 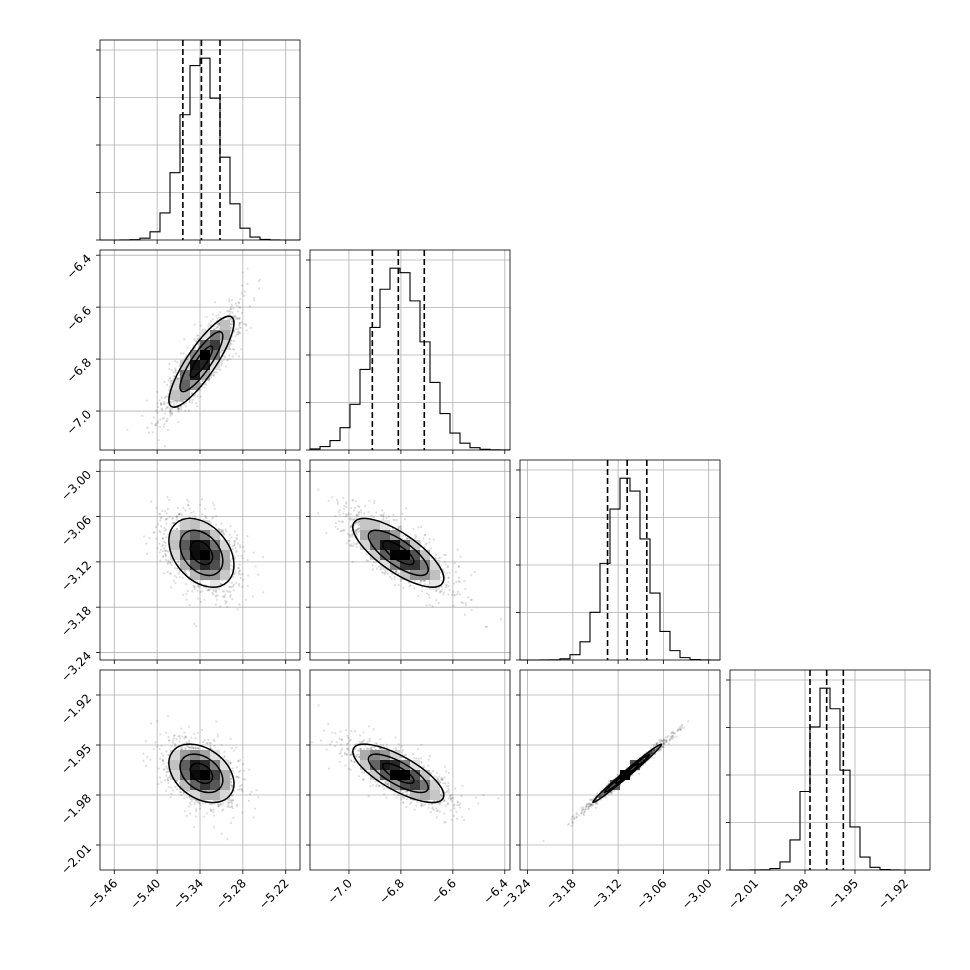 I want to click on x-tick-label-0-4: −5.22, so click(x=274, y=894).